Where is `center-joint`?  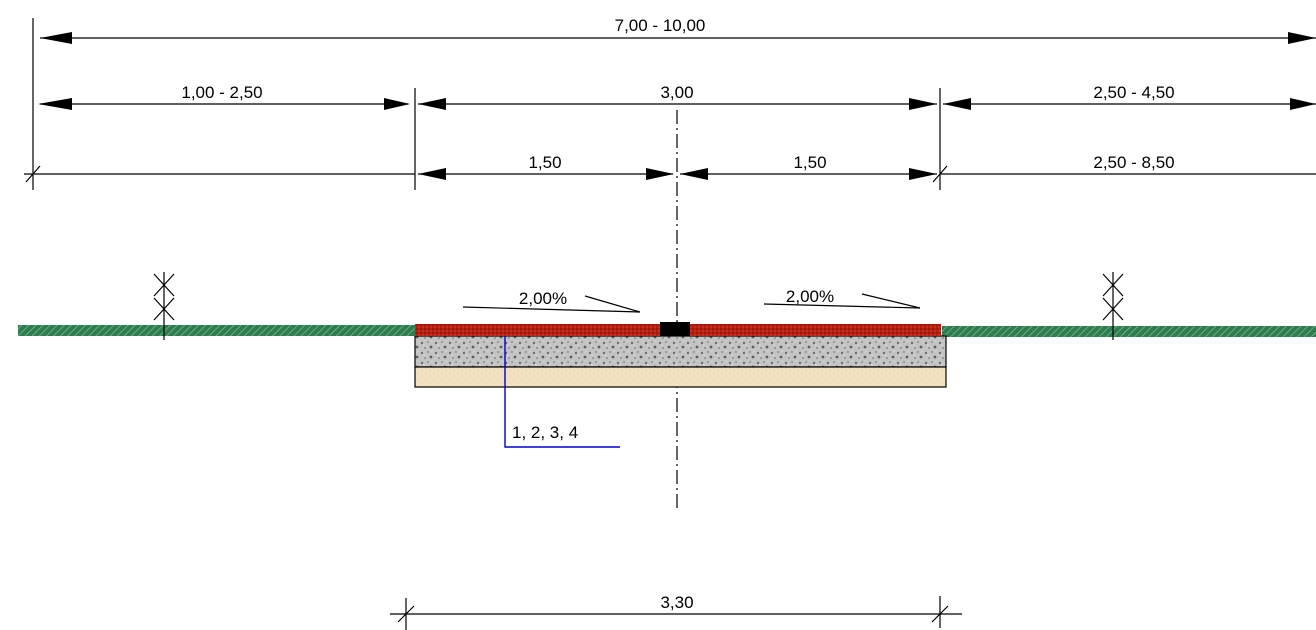
center-joint is located at coordinates (675, 329).